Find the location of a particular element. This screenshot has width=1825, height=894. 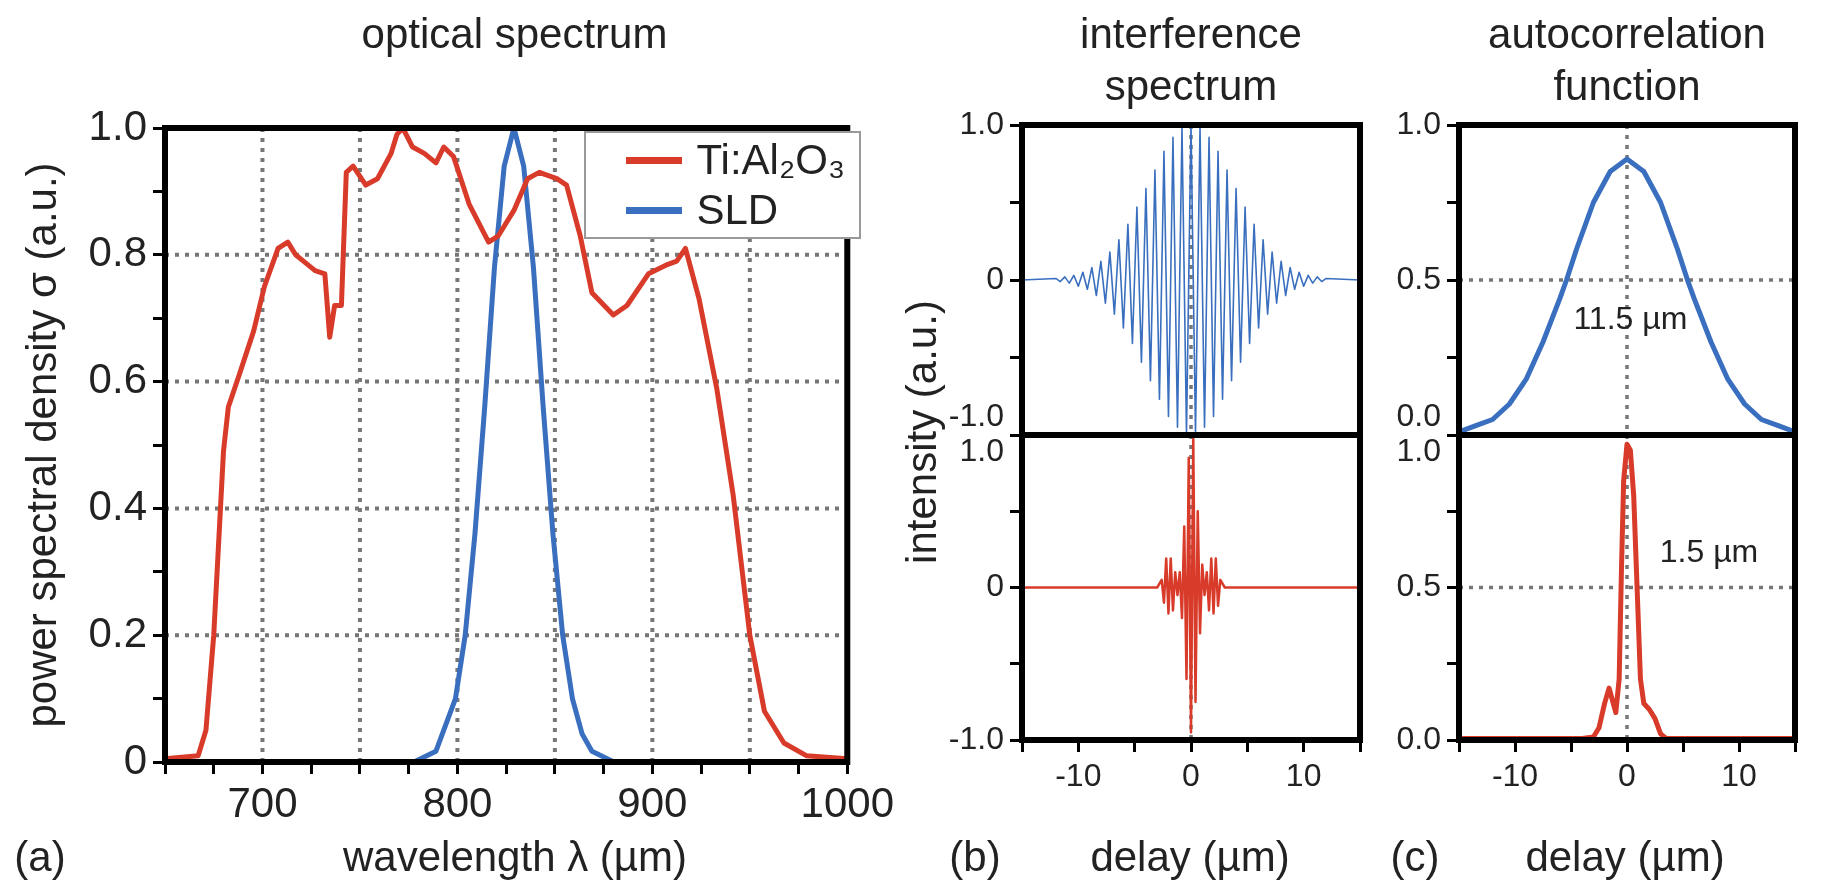

y-axis-title: intensity (a.u.) is located at coordinates (922, 432).